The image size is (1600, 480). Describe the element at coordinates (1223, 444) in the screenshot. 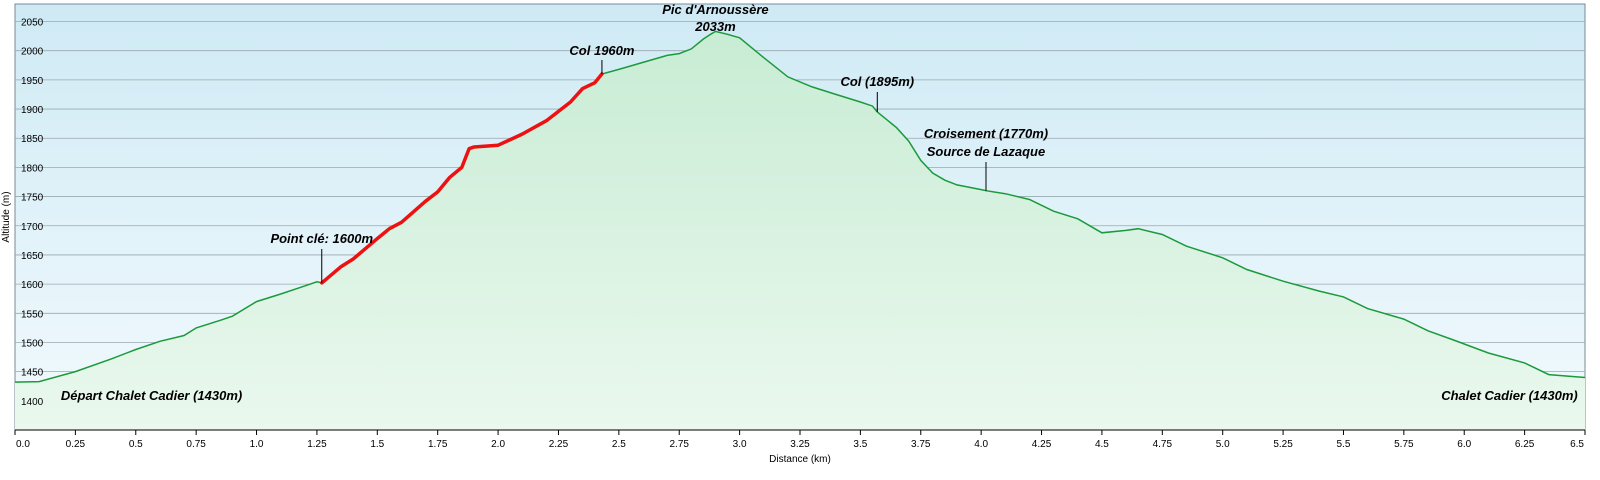

I see `x-tick-label: 5.0` at that location.